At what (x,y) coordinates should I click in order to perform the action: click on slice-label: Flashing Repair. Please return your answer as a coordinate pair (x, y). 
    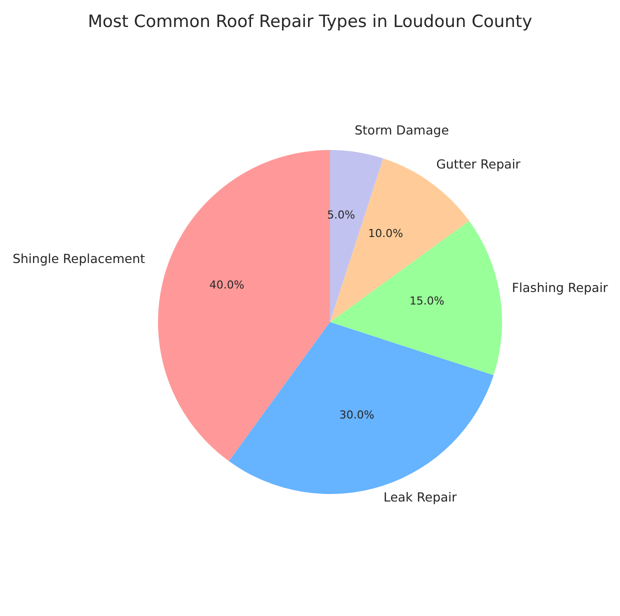
    Looking at the image, I should click on (560, 287).